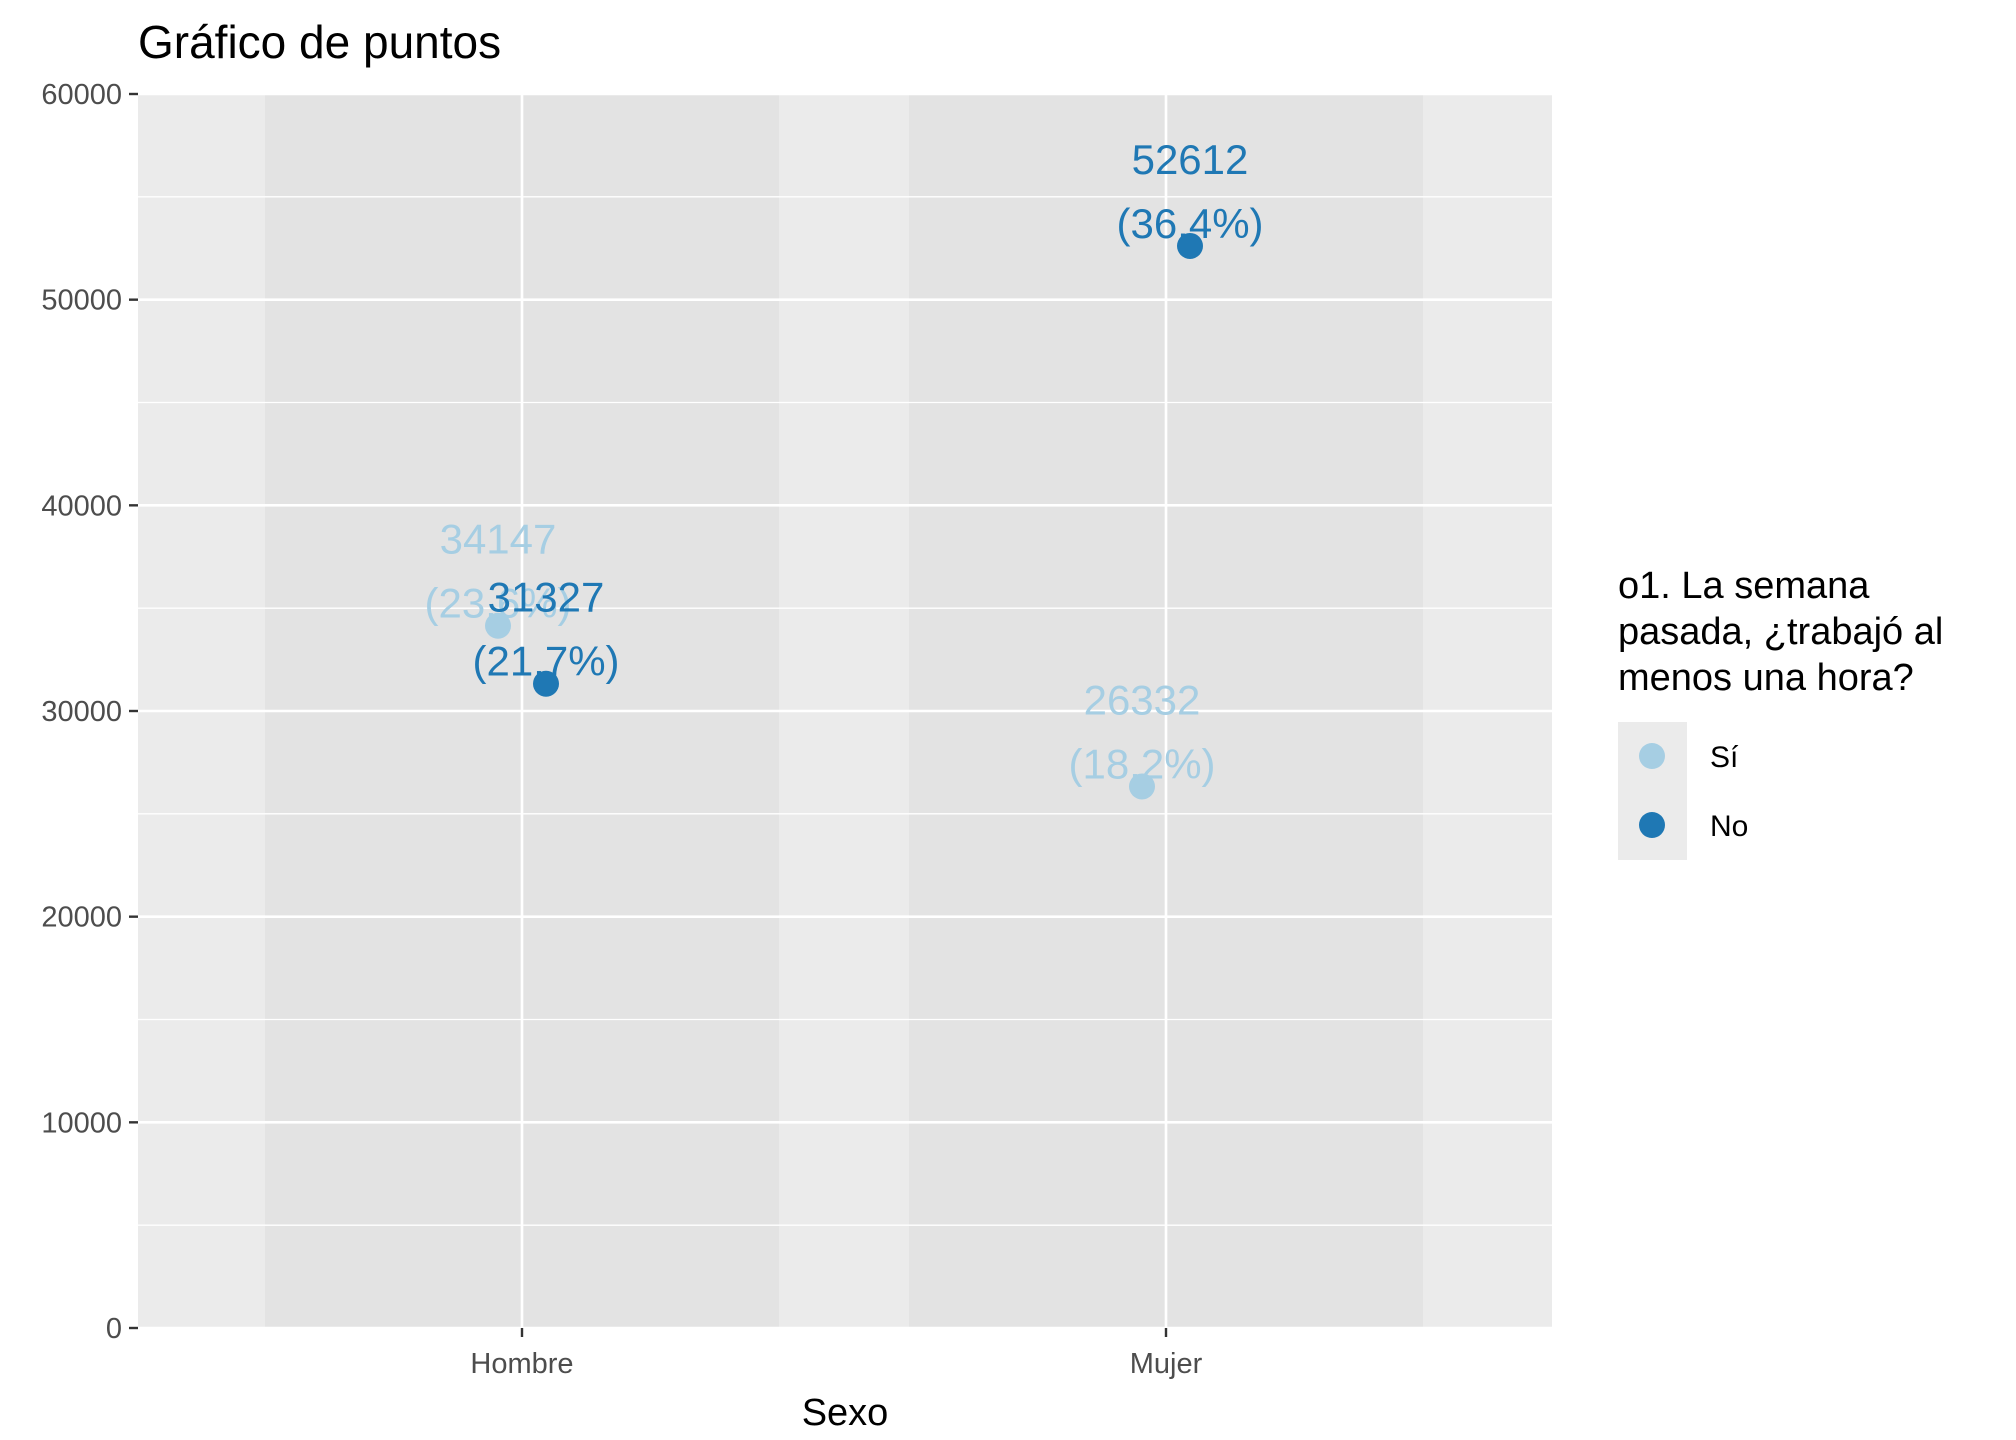 This screenshot has height=1440, width=2016. What do you see at coordinates (1652, 791) in the screenshot?
I see `legend-key-background` at bounding box center [1652, 791].